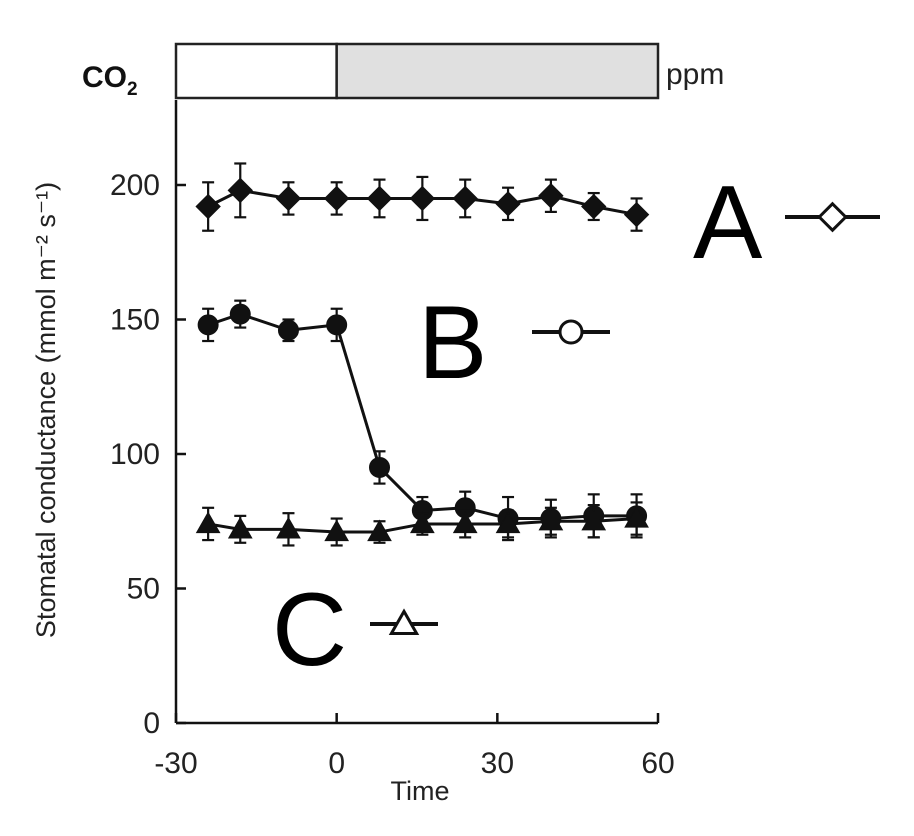 This screenshot has width=914, height=836. Describe the element at coordinates (728, 223) in the screenshot. I see `legend-label: A` at that location.